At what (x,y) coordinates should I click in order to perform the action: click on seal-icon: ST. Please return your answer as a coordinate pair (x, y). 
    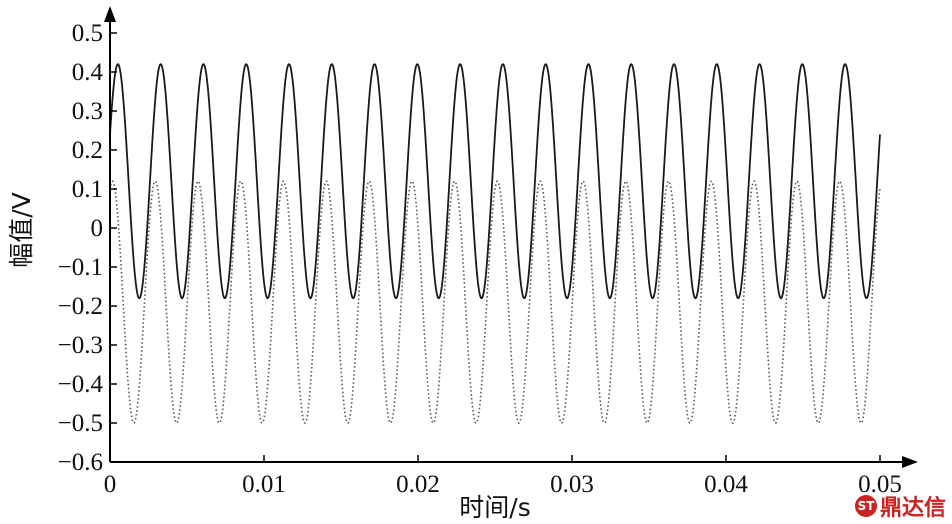
    Looking at the image, I should click on (865, 506).